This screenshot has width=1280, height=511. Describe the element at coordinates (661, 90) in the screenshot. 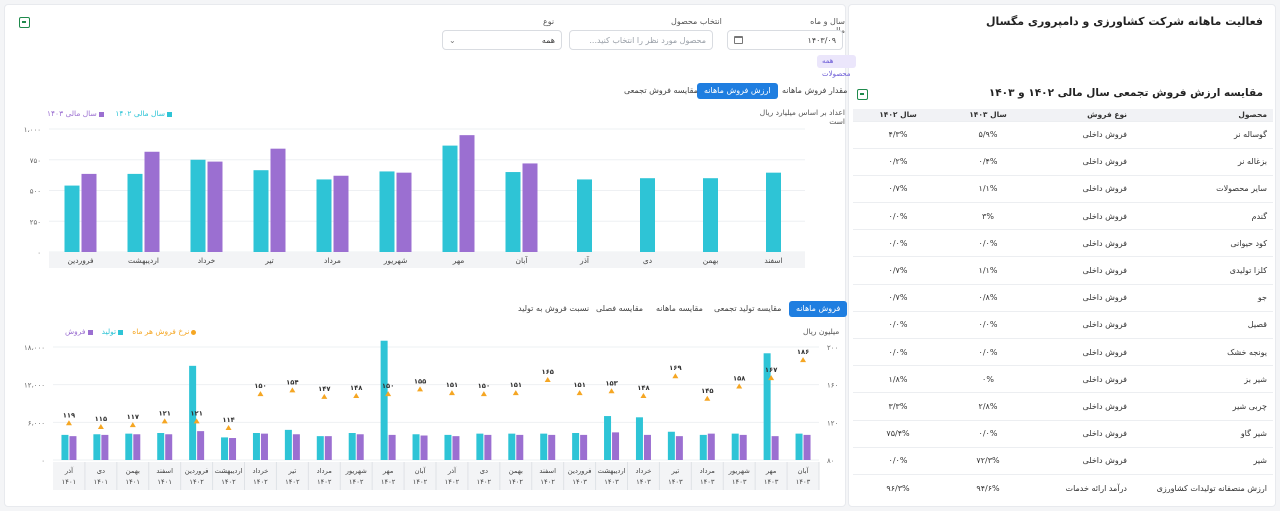

I see `tab-cumulative-comparison: مقایسه فروش تجمعی` at that location.